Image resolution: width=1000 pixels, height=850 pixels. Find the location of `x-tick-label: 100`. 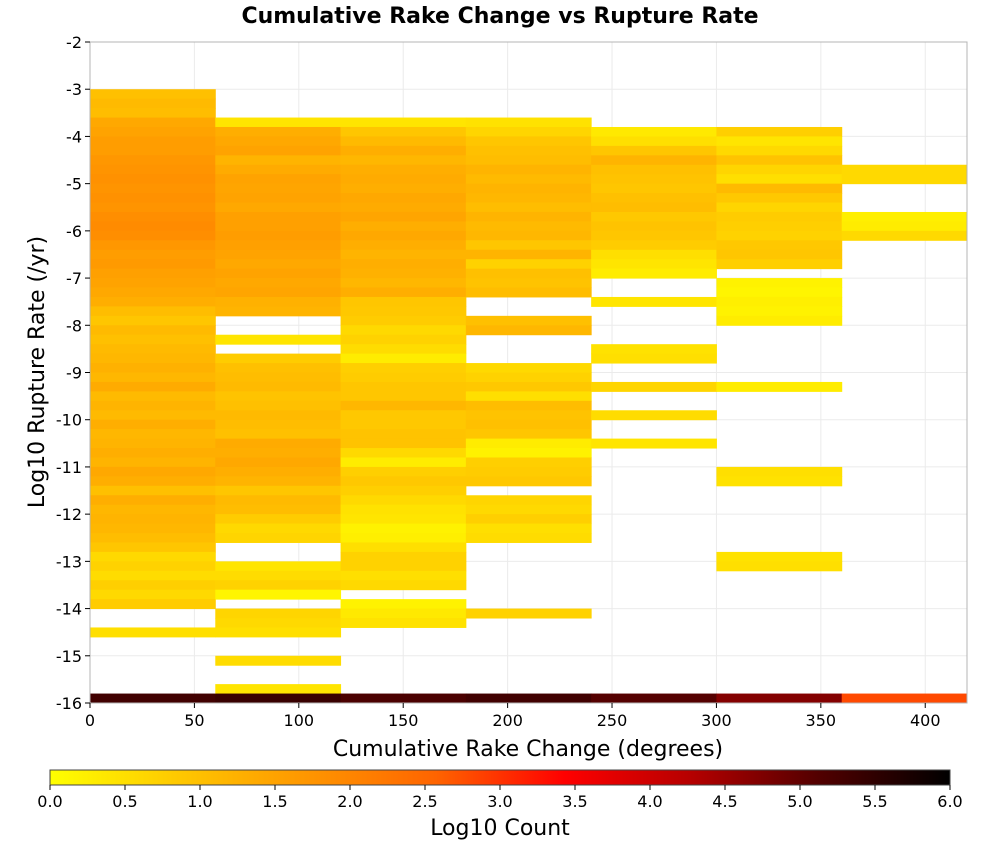

x-tick-label: 100 is located at coordinates (299, 720).